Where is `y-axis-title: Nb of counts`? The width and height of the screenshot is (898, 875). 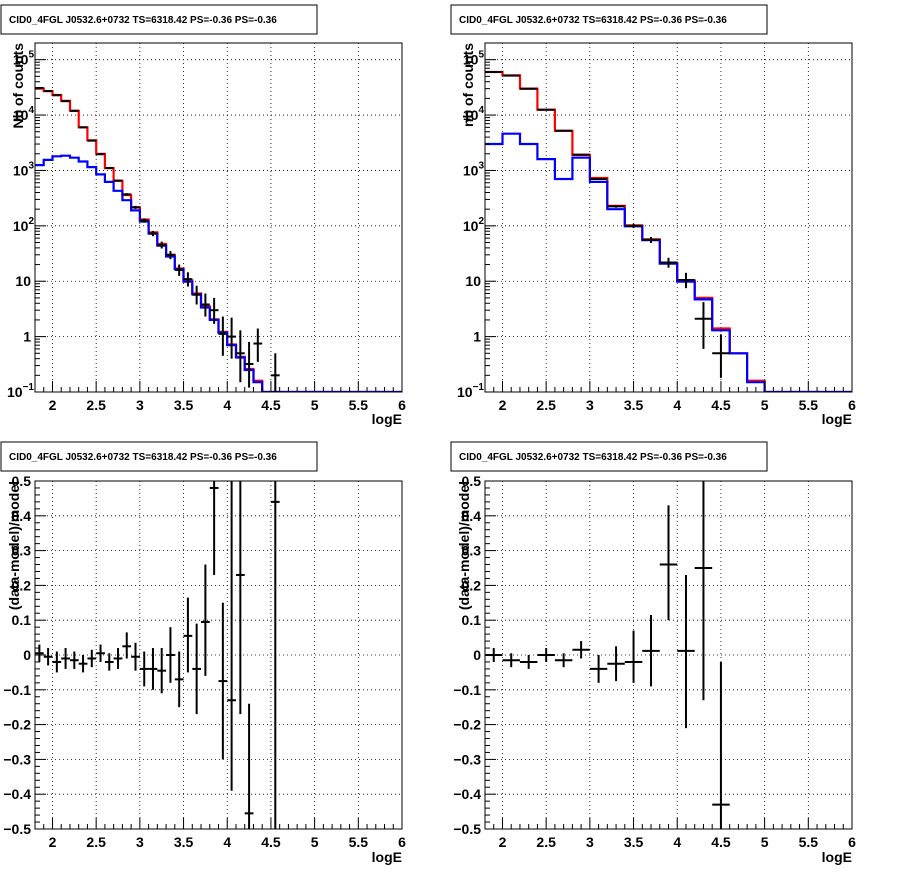
y-axis-title: Nb of counts is located at coordinates (18, 86).